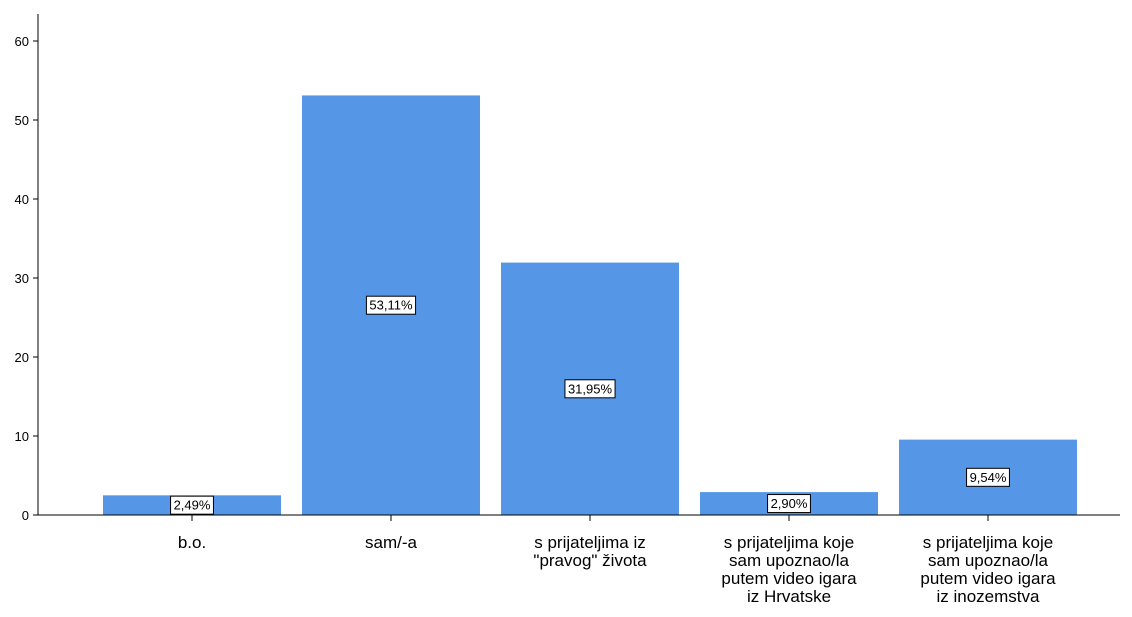  Describe the element at coordinates (789, 596) in the screenshot. I see `x-category-label-line: iz Hrvatske` at that location.